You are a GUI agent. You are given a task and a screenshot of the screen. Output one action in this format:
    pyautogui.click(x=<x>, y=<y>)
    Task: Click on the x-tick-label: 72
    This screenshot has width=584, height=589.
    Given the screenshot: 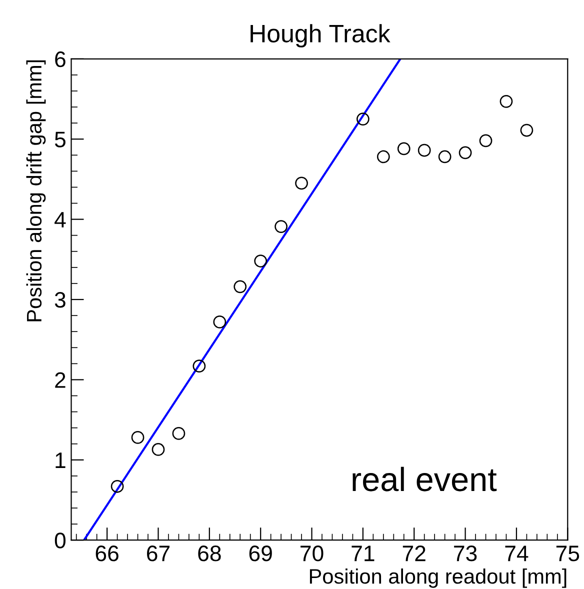 What is the action you would take?
    pyautogui.click(x=414, y=554)
    